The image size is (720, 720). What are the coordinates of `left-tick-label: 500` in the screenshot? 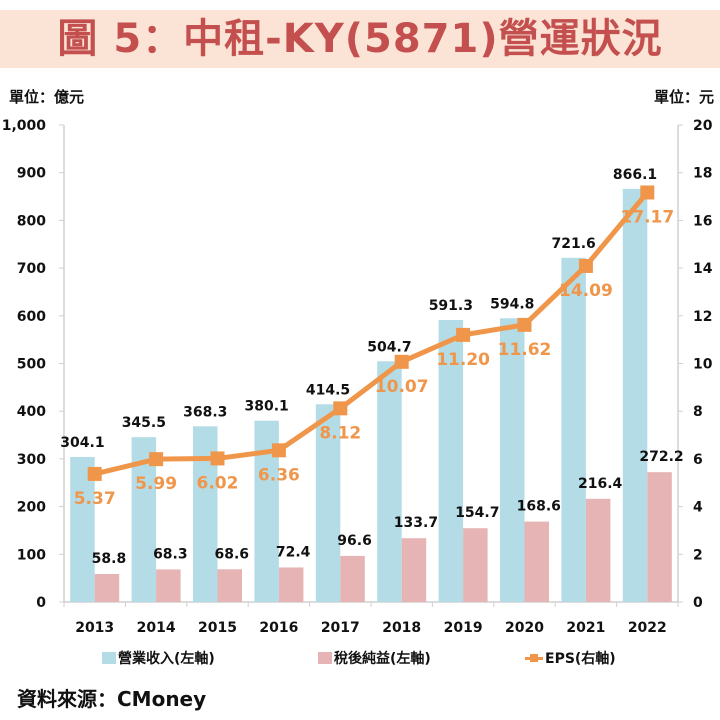 It's located at (31, 365).